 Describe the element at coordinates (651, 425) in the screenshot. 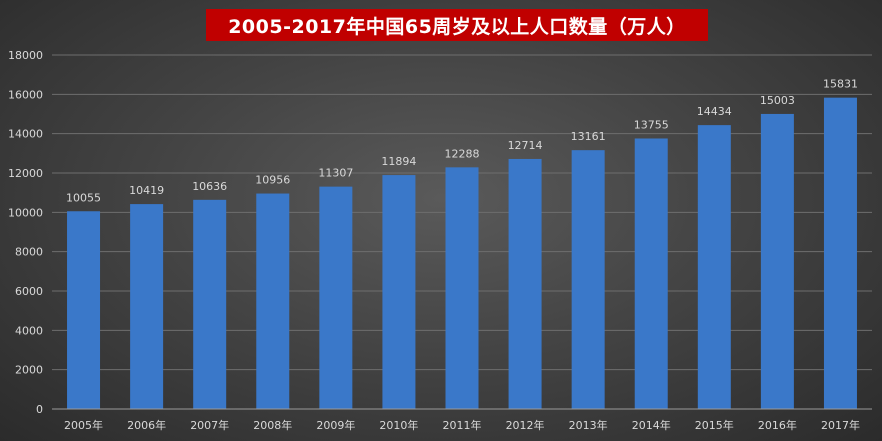

I see `x-tick-label: 2014年` at that location.